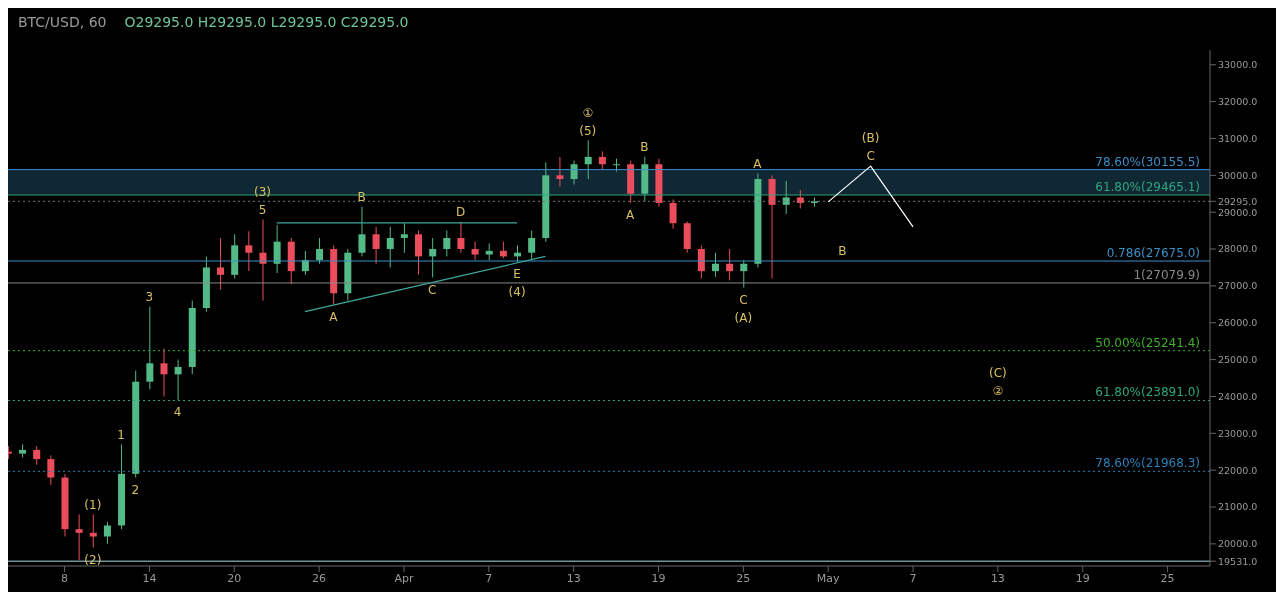  Describe the element at coordinates (1238, 433) in the screenshot. I see `y-tick-label: 23000.0` at that location.